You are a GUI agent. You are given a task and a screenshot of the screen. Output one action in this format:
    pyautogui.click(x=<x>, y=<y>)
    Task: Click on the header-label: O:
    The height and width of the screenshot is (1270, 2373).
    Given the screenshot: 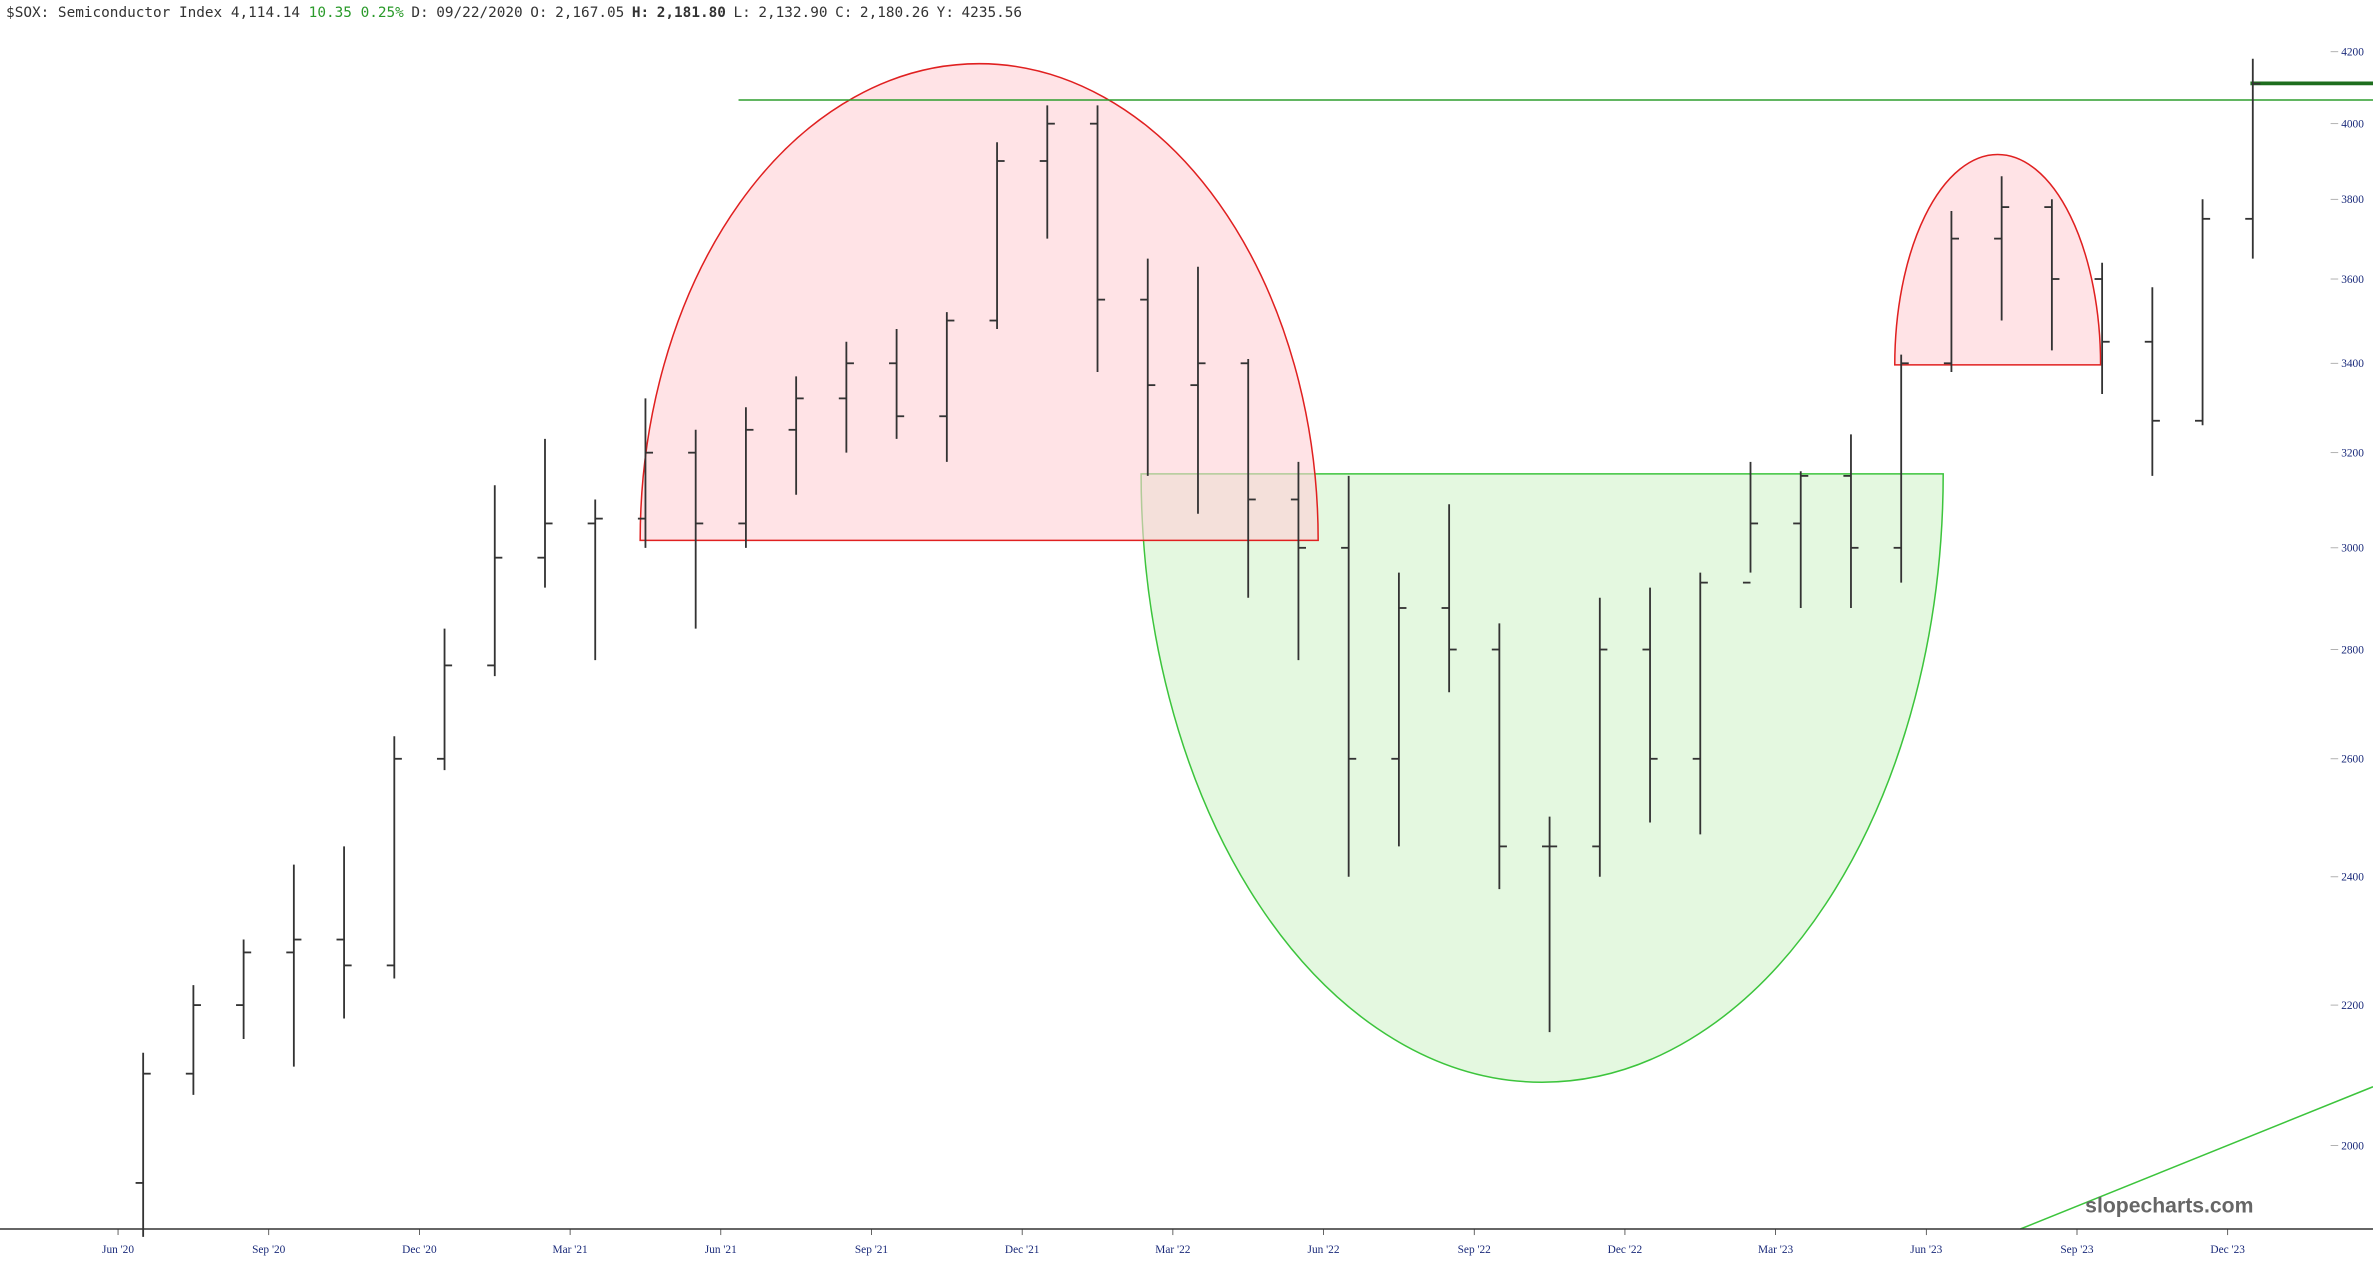 What is the action you would take?
    pyautogui.click(x=538, y=13)
    